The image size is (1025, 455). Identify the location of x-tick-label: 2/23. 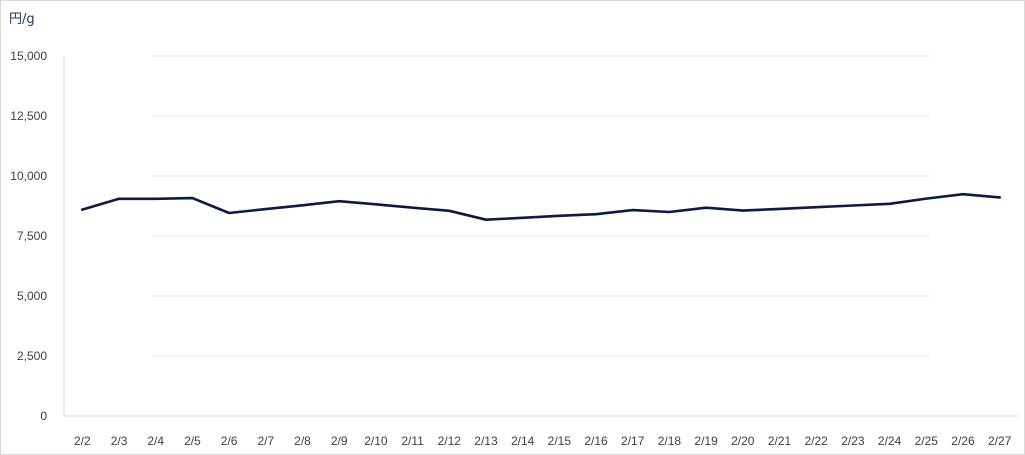
(853, 441).